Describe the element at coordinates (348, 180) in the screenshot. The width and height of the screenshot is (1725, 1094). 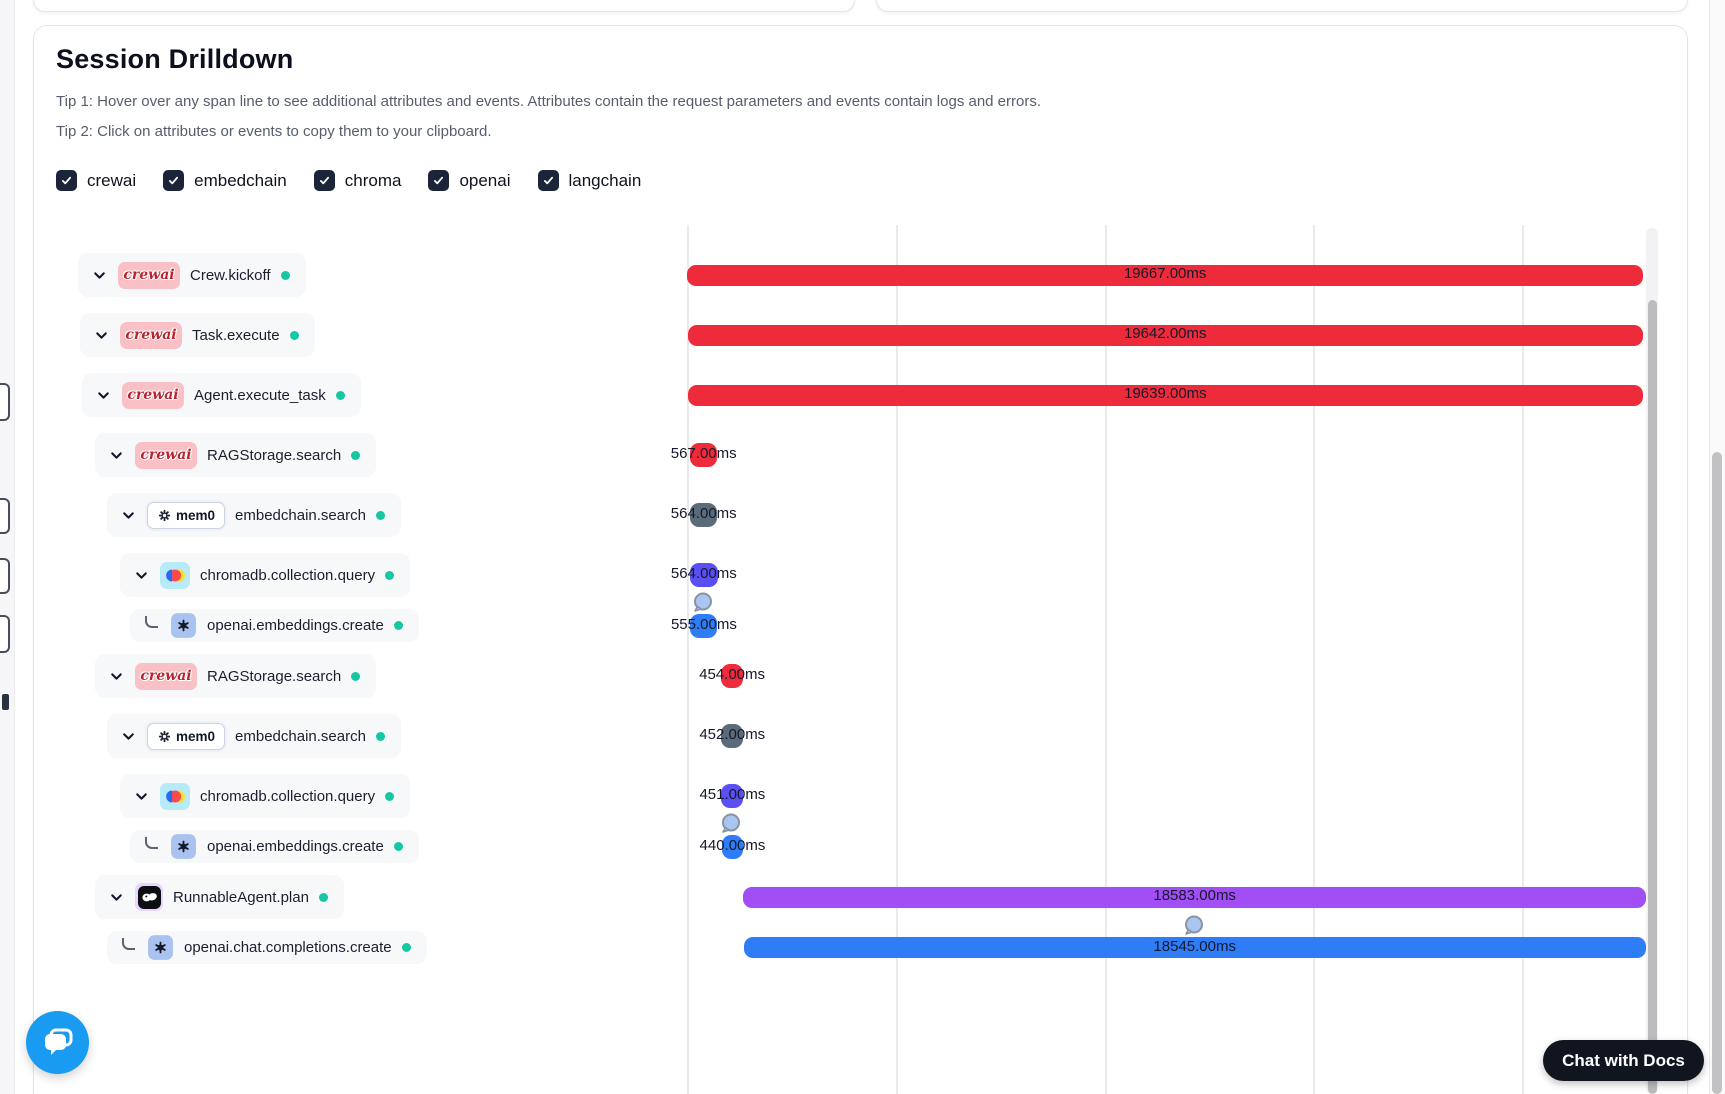
I see `provider-filter-row: crewai embedchain chroma openai langchain` at that location.